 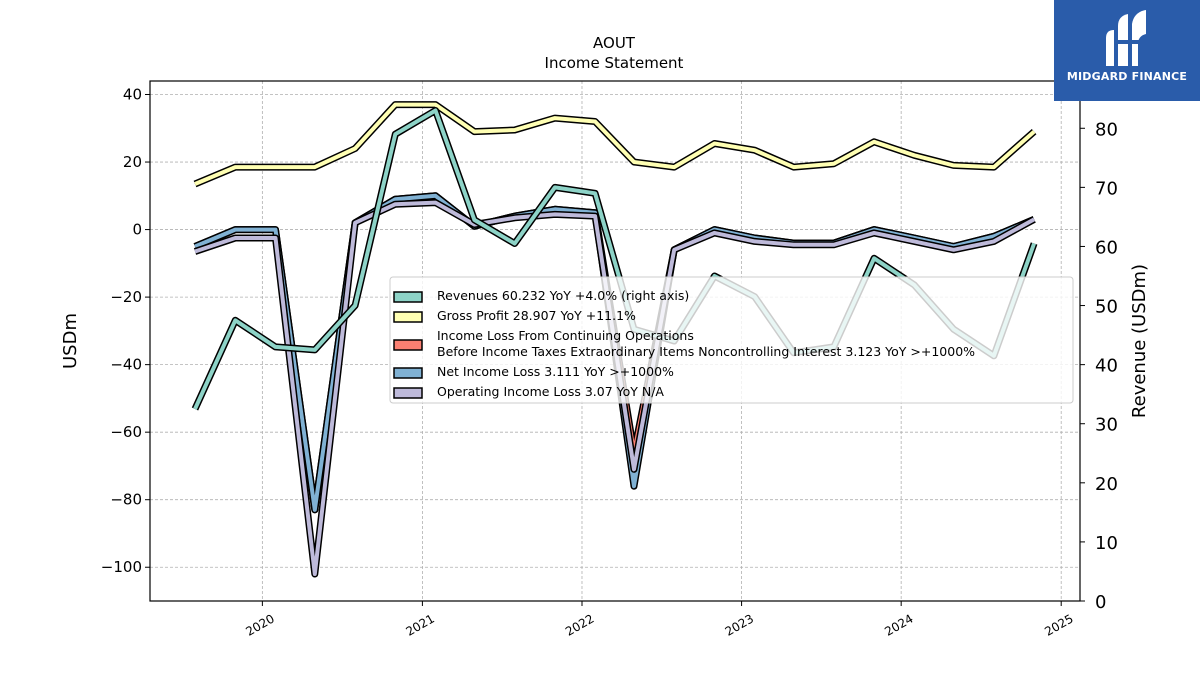 What do you see at coordinates (259, 624) in the screenshot?
I see `x-tick-label: 2020` at bounding box center [259, 624].